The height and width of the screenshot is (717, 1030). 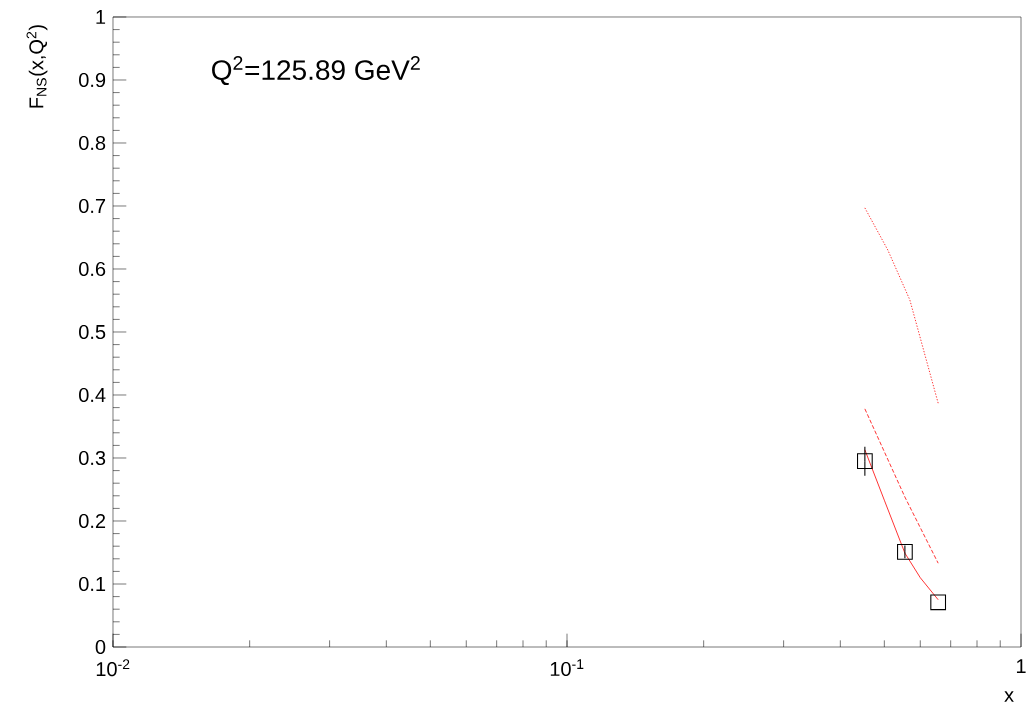 What do you see at coordinates (100, 647) in the screenshot?
I see `y-tick-label: 0` at bounding box center [100, 647].